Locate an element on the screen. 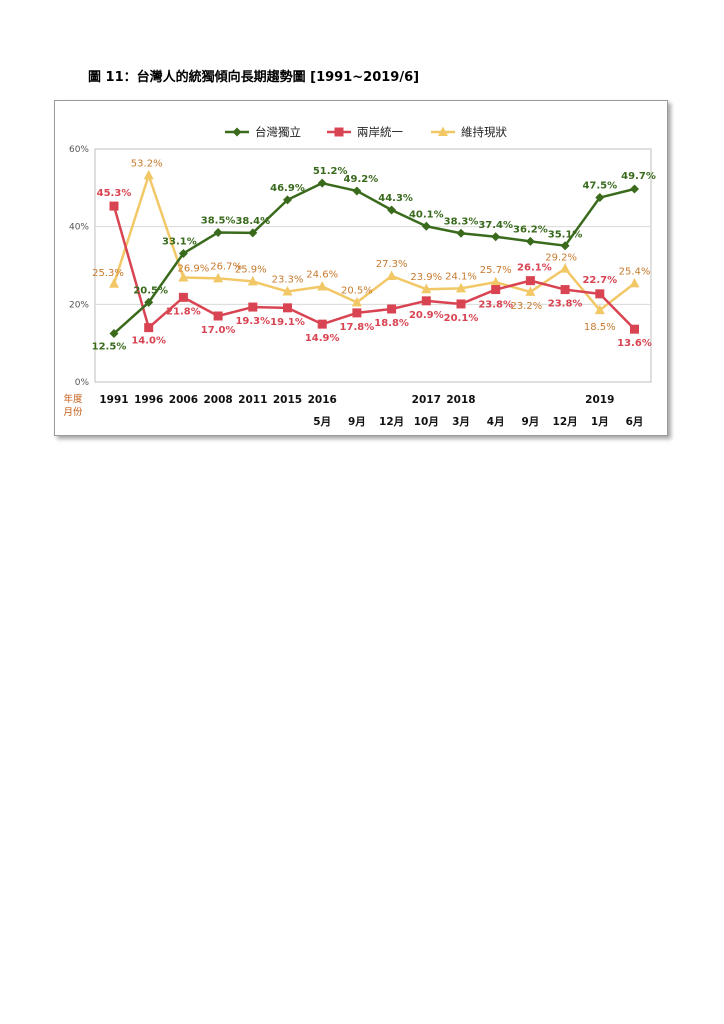 The height and width of the screenshot is (1024, 724). figure-title: 圖 11：台灣人的統獨傾向長期趨勢圖 [1991~2019/6] is located at coordinates (254, 77).